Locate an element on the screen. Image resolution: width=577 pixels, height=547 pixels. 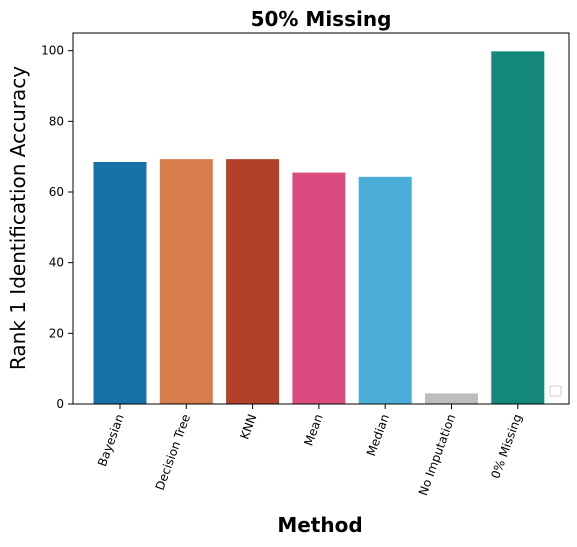
x-tick-label: Decision Tree is located at coordinates (173, 452).